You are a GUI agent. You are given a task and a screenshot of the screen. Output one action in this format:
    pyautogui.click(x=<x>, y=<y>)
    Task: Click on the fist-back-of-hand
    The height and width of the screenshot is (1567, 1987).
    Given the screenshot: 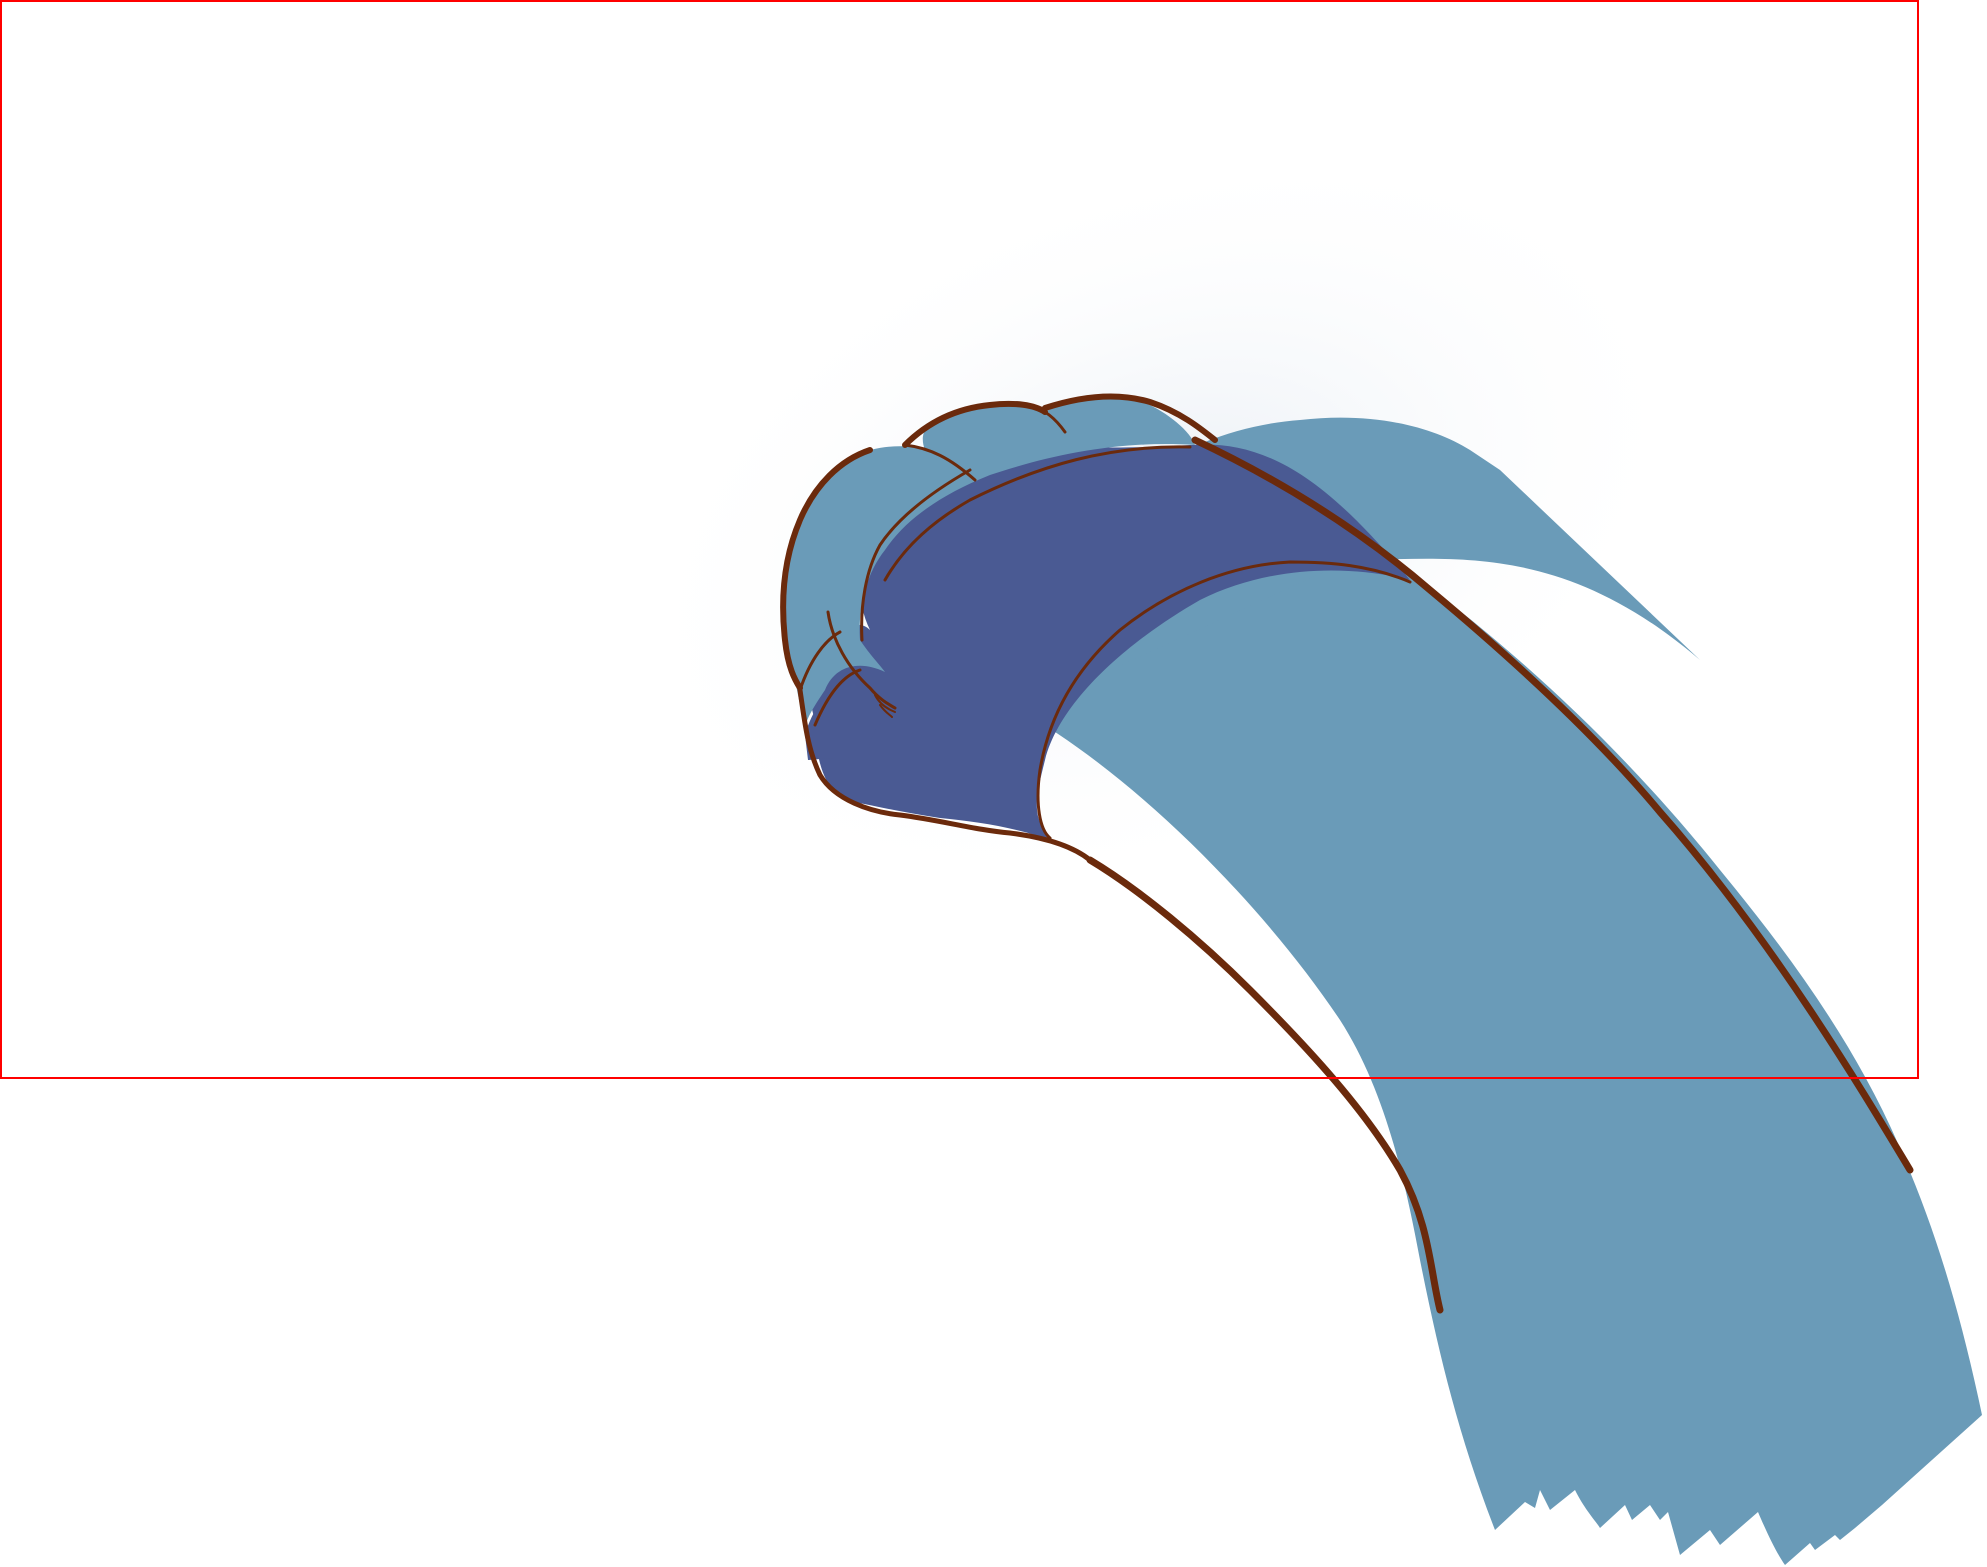 What is the action you would take?
    pyautogui.click(x=1110, y=643)
    